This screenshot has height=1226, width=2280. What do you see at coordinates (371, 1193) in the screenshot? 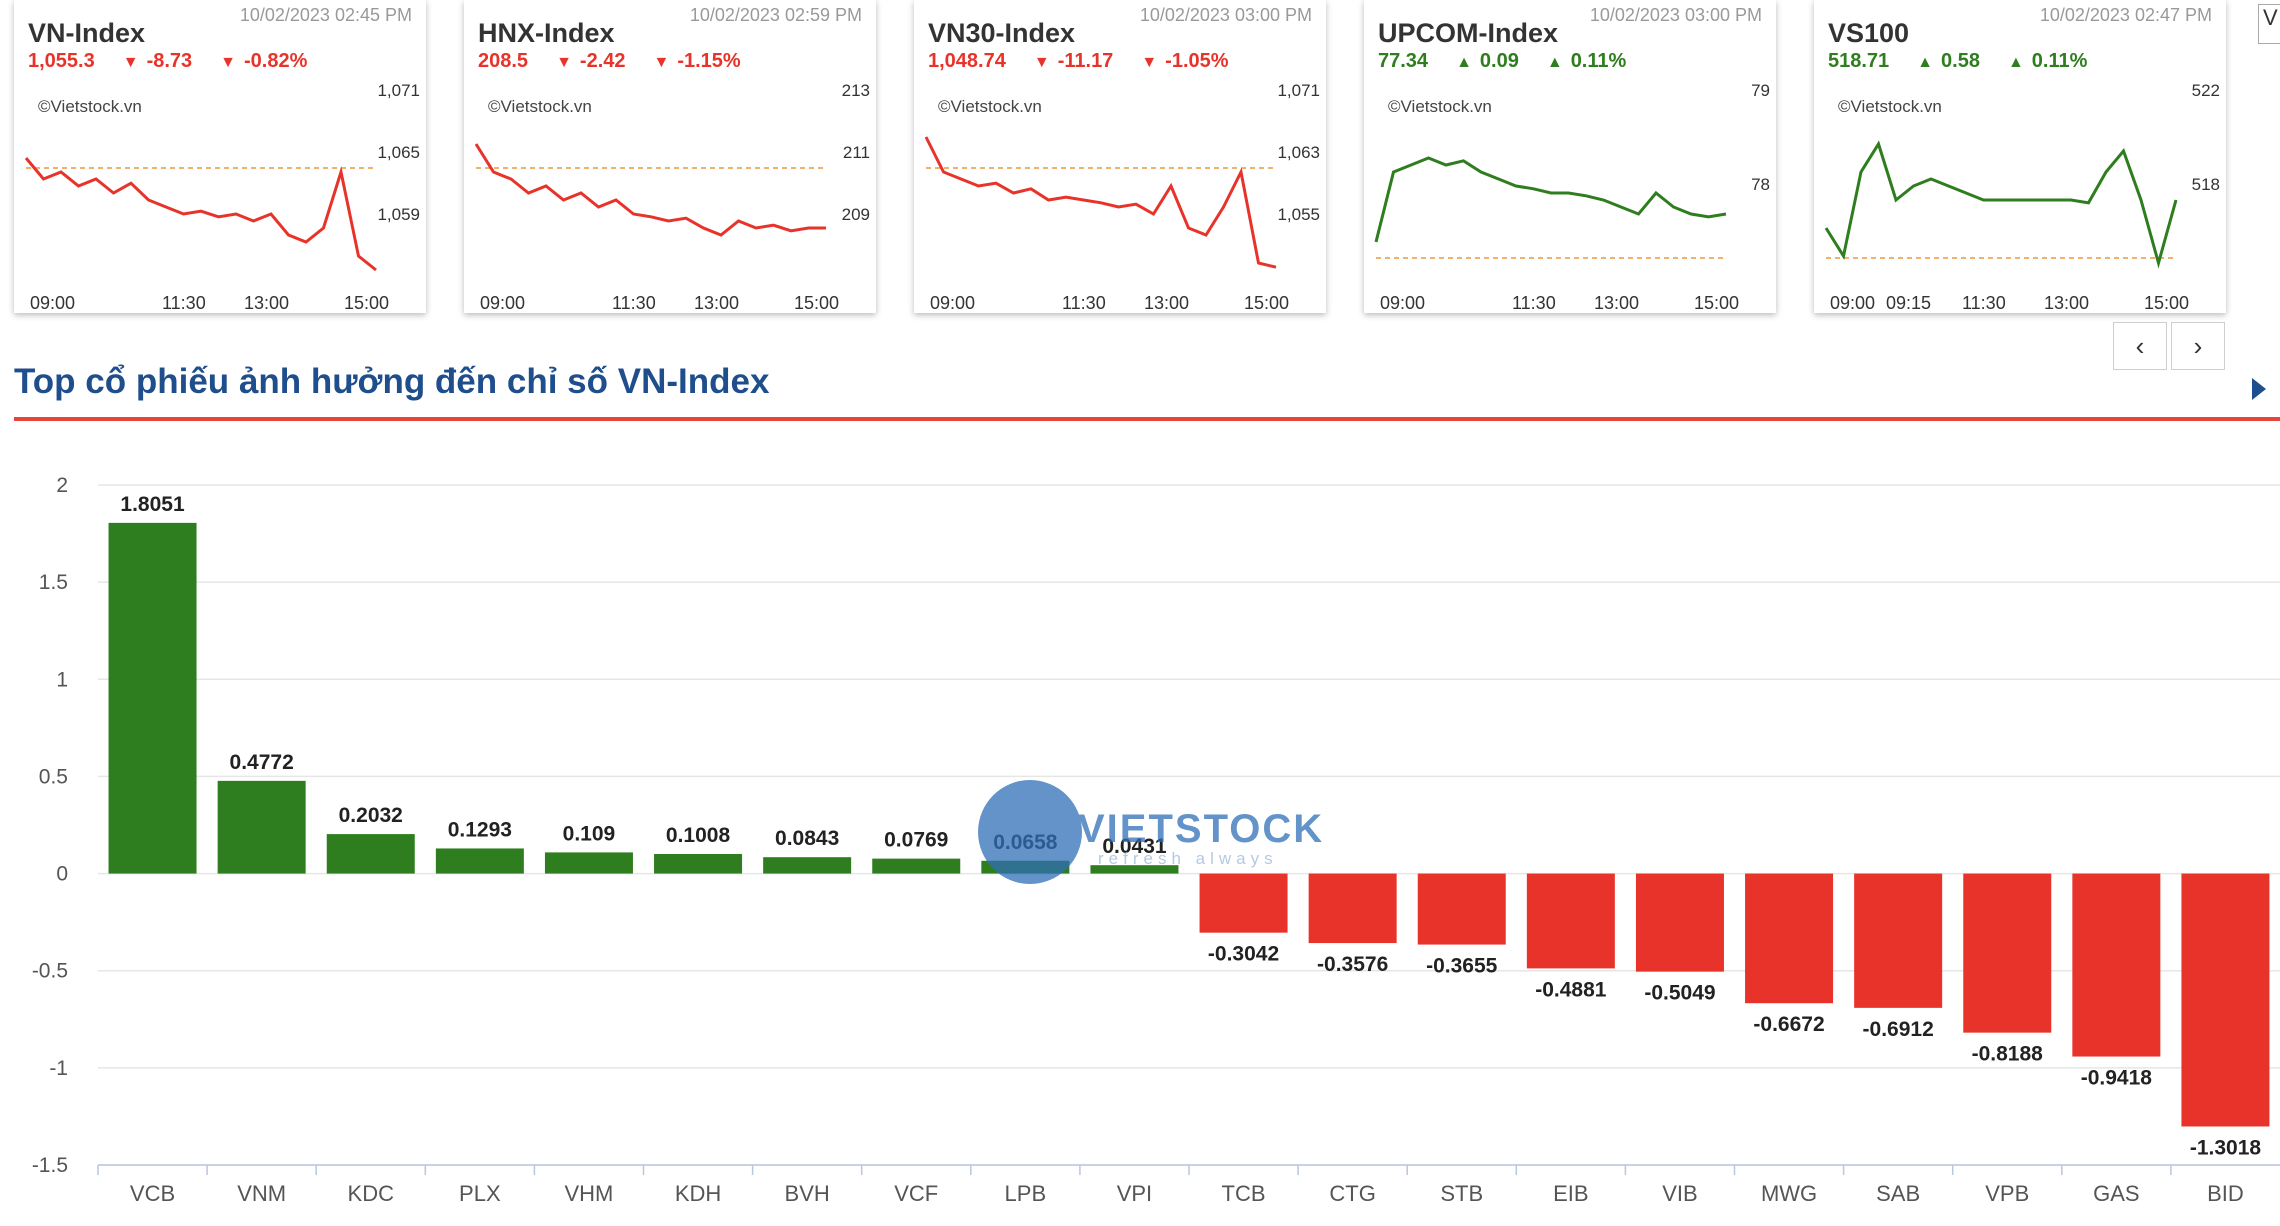
I see `x-tick-label: KDC` at bounding box center [371, 1193].